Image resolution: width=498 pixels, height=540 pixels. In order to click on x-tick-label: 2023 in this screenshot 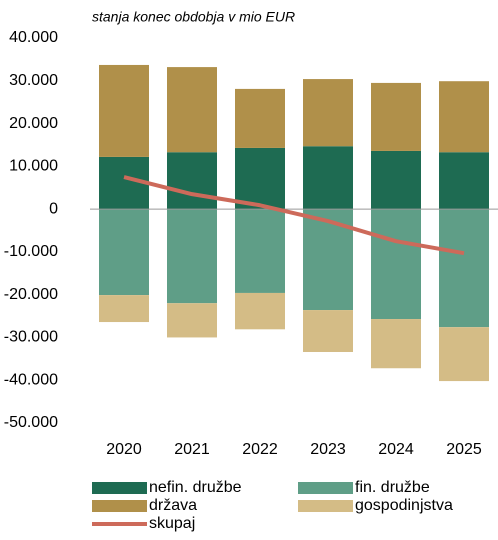, I will do `click(328, 449)`.